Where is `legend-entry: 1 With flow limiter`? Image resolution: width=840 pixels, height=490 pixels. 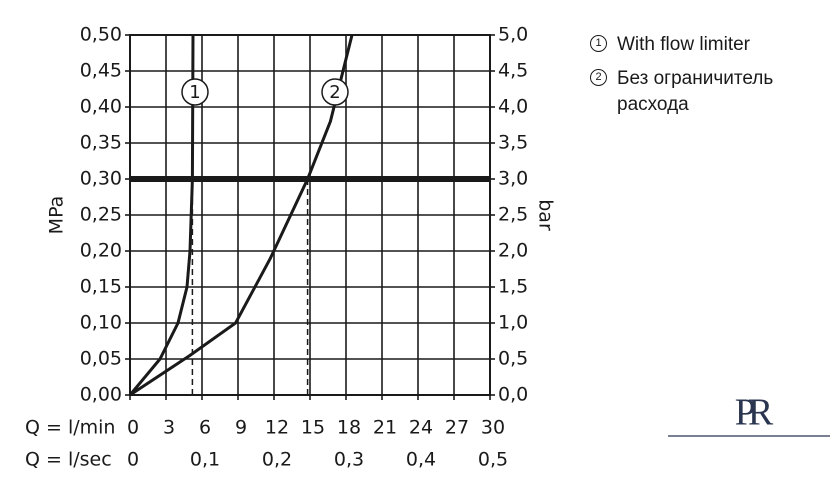
legend-entry: 1 With flow limiter is located at coordinates (710, 45).